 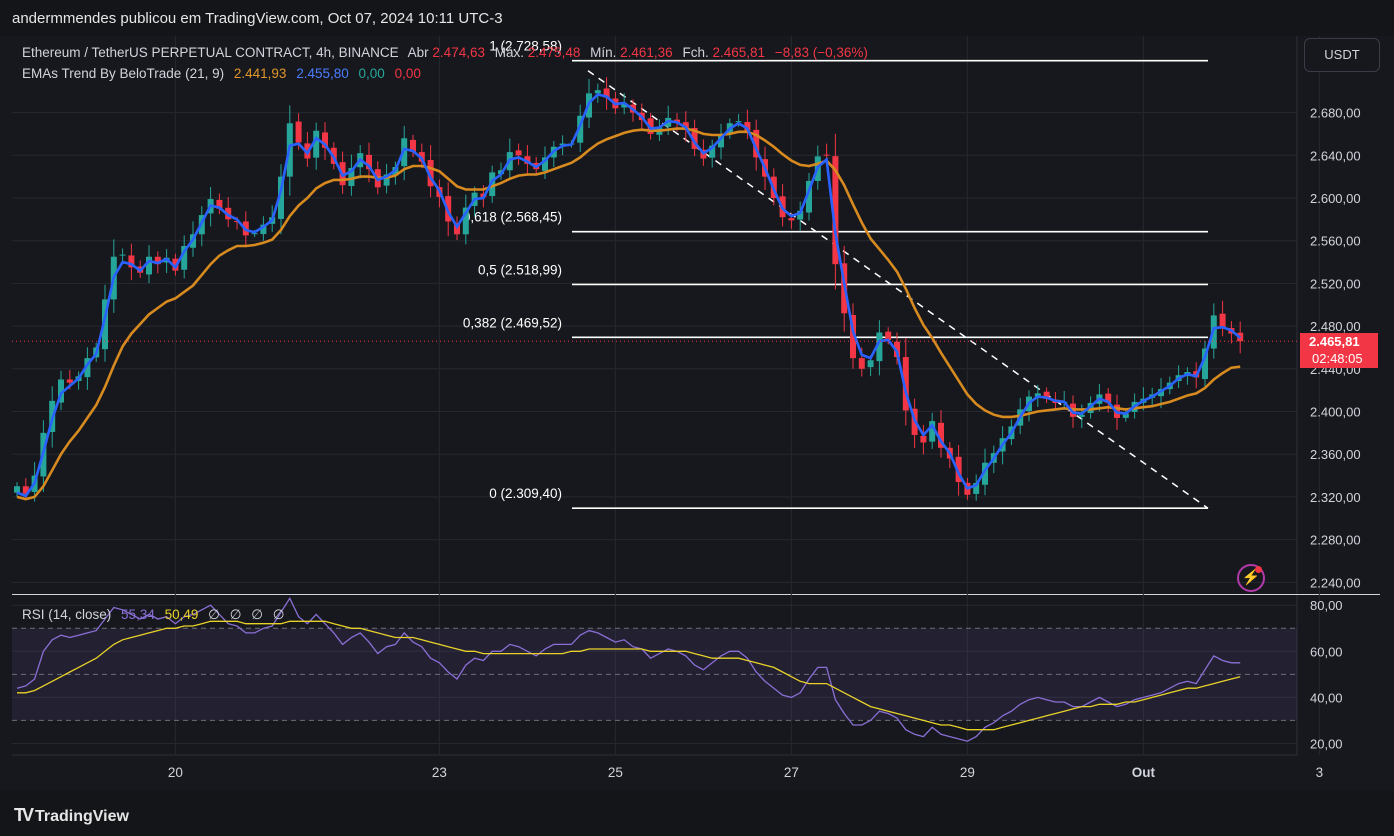 I want to click on time-tick-label: 23, so click(x=439, y=772).